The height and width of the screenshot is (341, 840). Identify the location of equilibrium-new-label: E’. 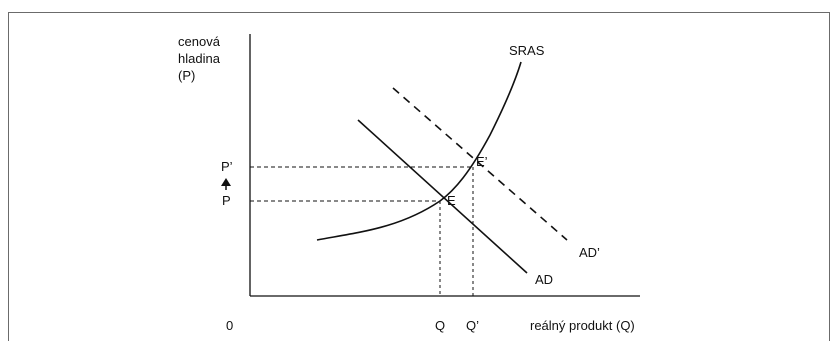
(482, 161).